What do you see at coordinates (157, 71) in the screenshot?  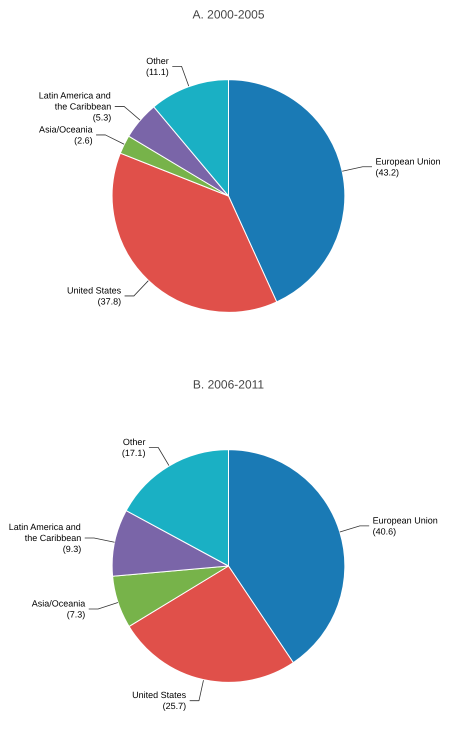 I see `data-label: (11.1)` at bounding box center [157, 71].